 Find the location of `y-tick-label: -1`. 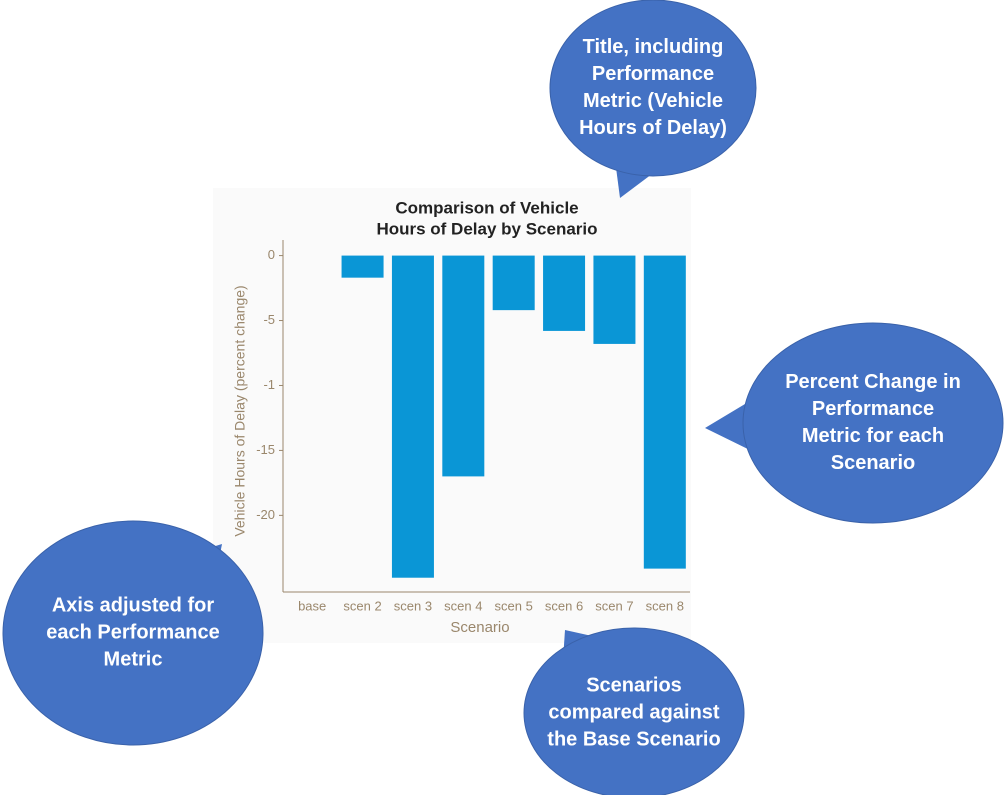

y-tick-label: -1 is located at coordinates (269, 384).